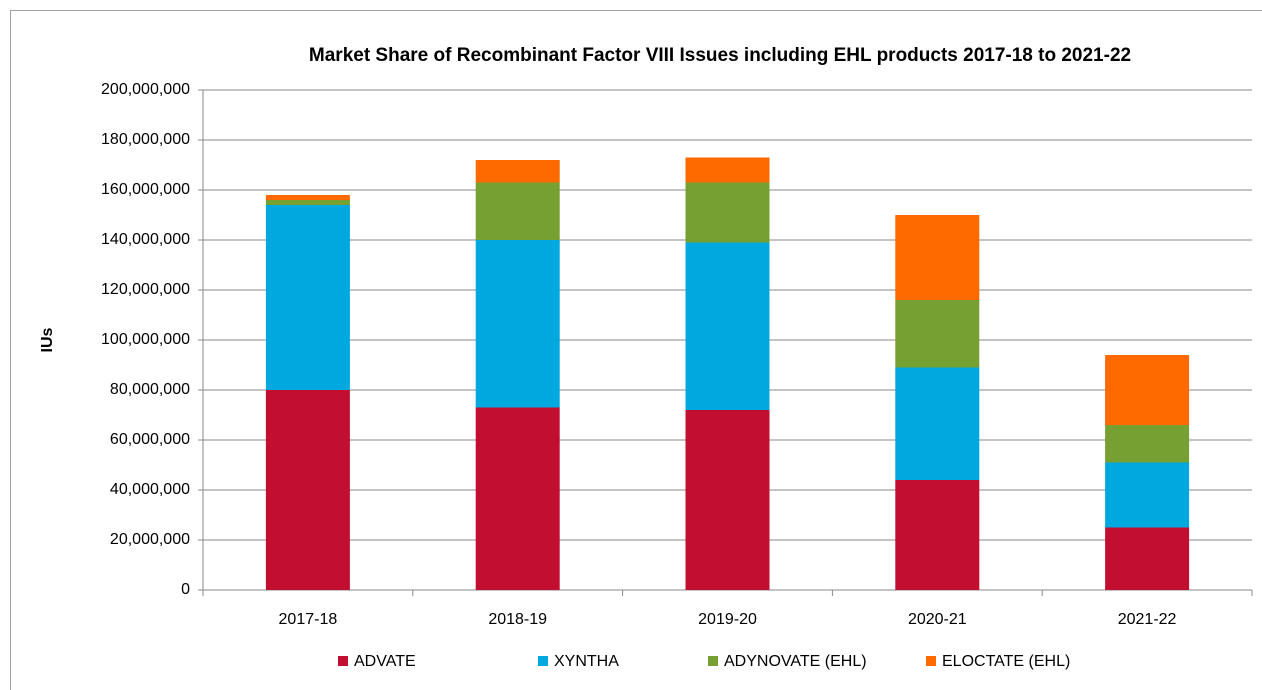 The image size is (1262, 690). I want to click on y-tick-label: 20,000,000, so click(150, 539).